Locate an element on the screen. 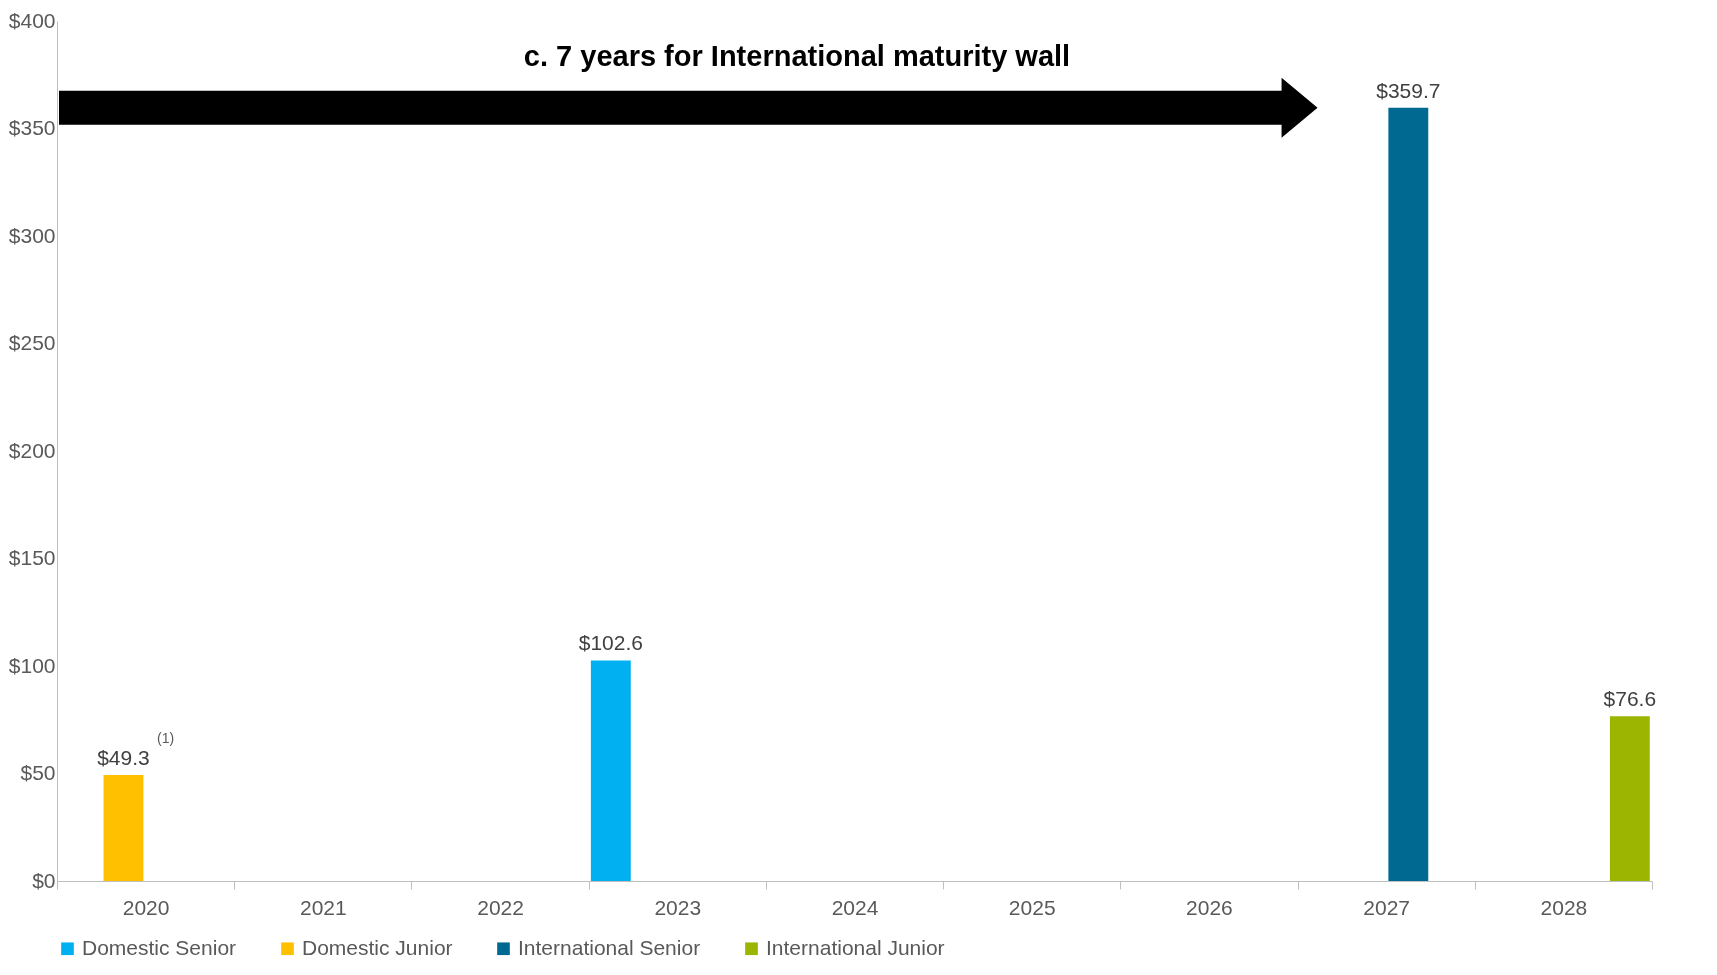 This screenshot has width=1717, height=975. x-tick-label: 2028 is located at coordinates (1564, 907).